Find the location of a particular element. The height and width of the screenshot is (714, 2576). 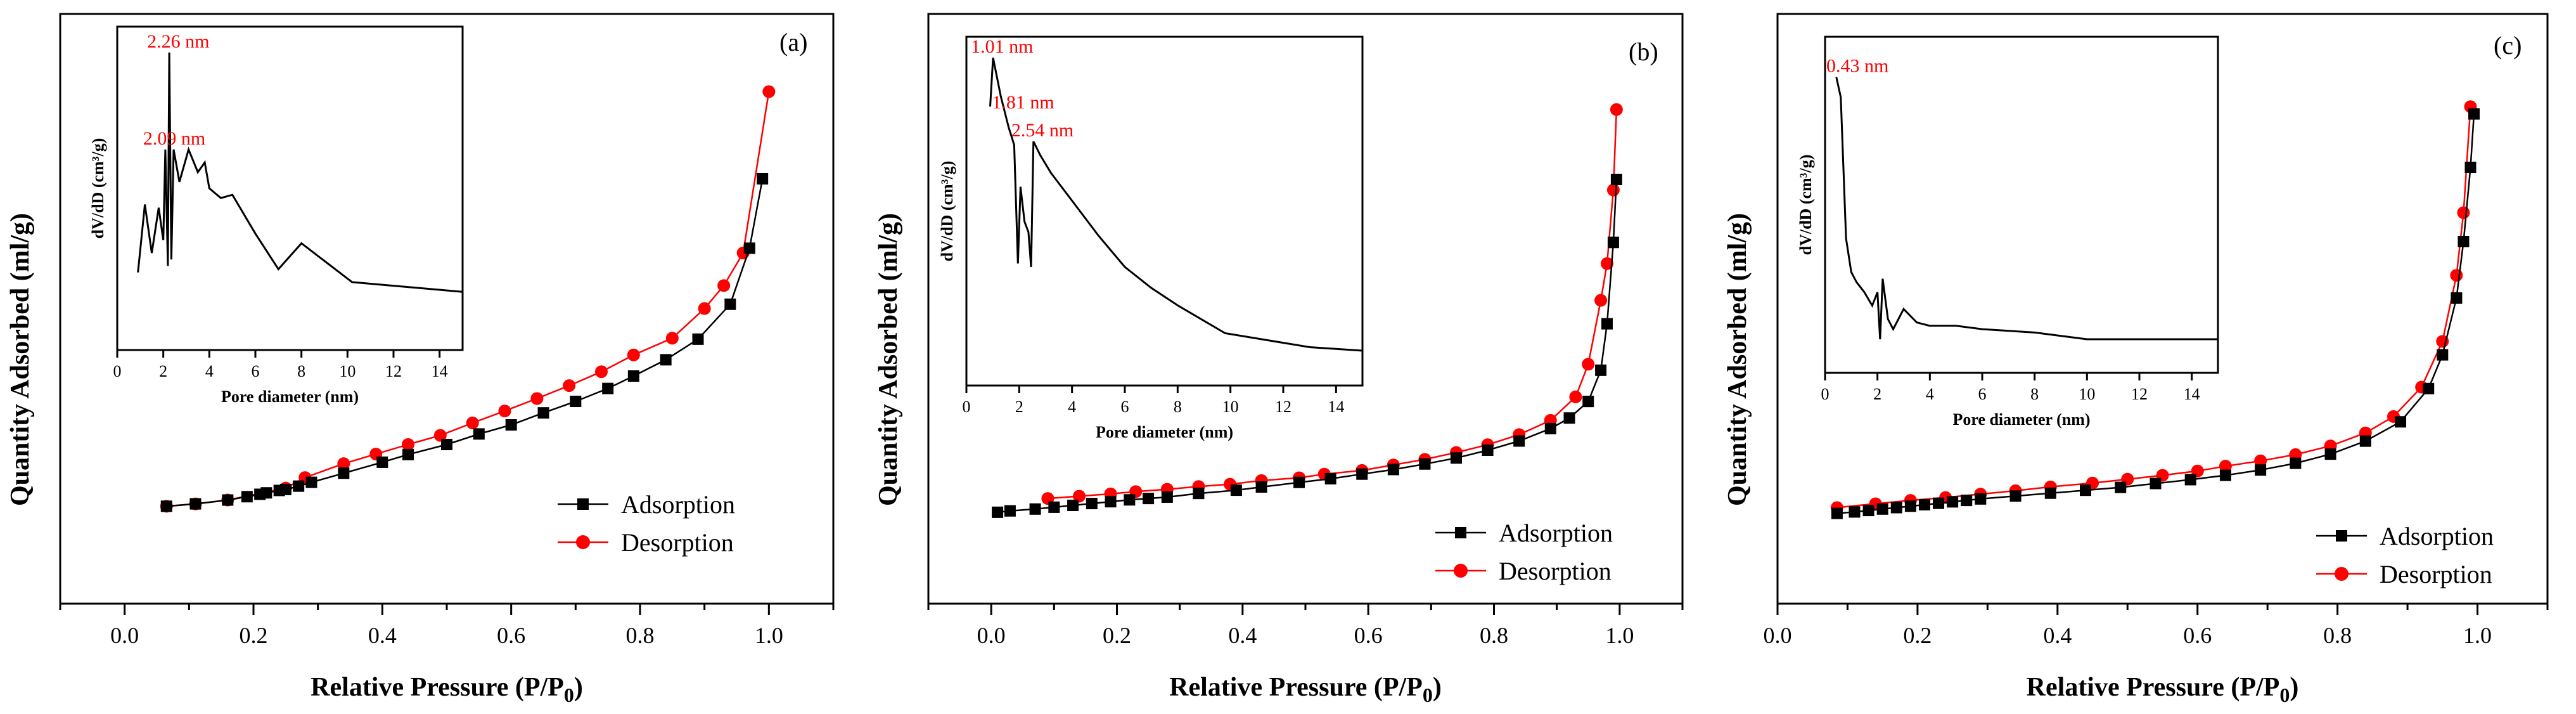

x-tick-label: 0.2 is located at coordinates (1117, 635).